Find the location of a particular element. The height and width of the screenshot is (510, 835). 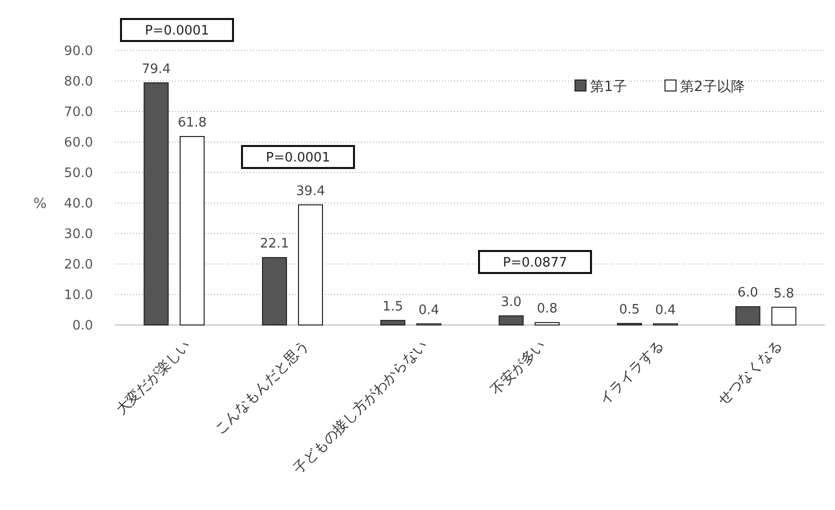

y-tick-label: 0.0 is located at coordinates (82, 326).